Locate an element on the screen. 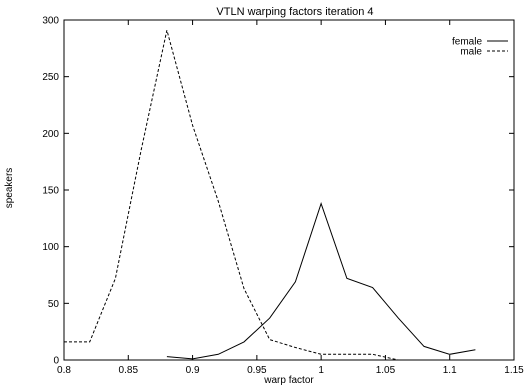 This screenshot has height=387, width=527. y-tick-label: 0 is located at coordinates (56, 361).